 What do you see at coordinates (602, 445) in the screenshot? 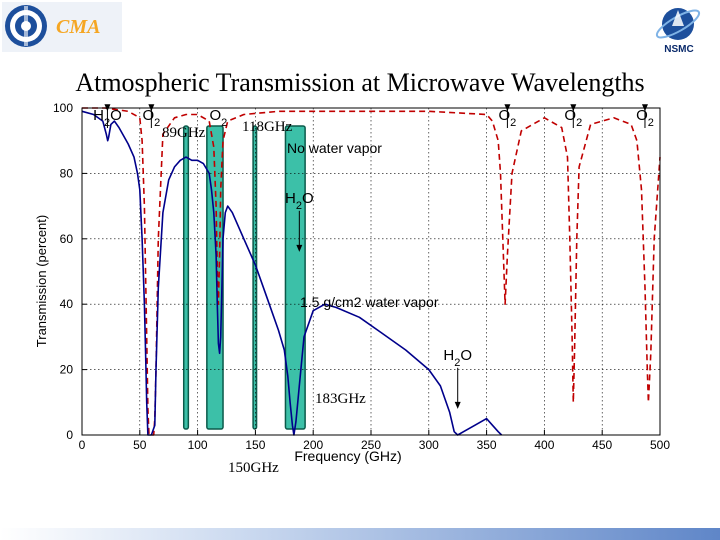
I see `x-tick-label: 450` at bounding box center [602, 445].